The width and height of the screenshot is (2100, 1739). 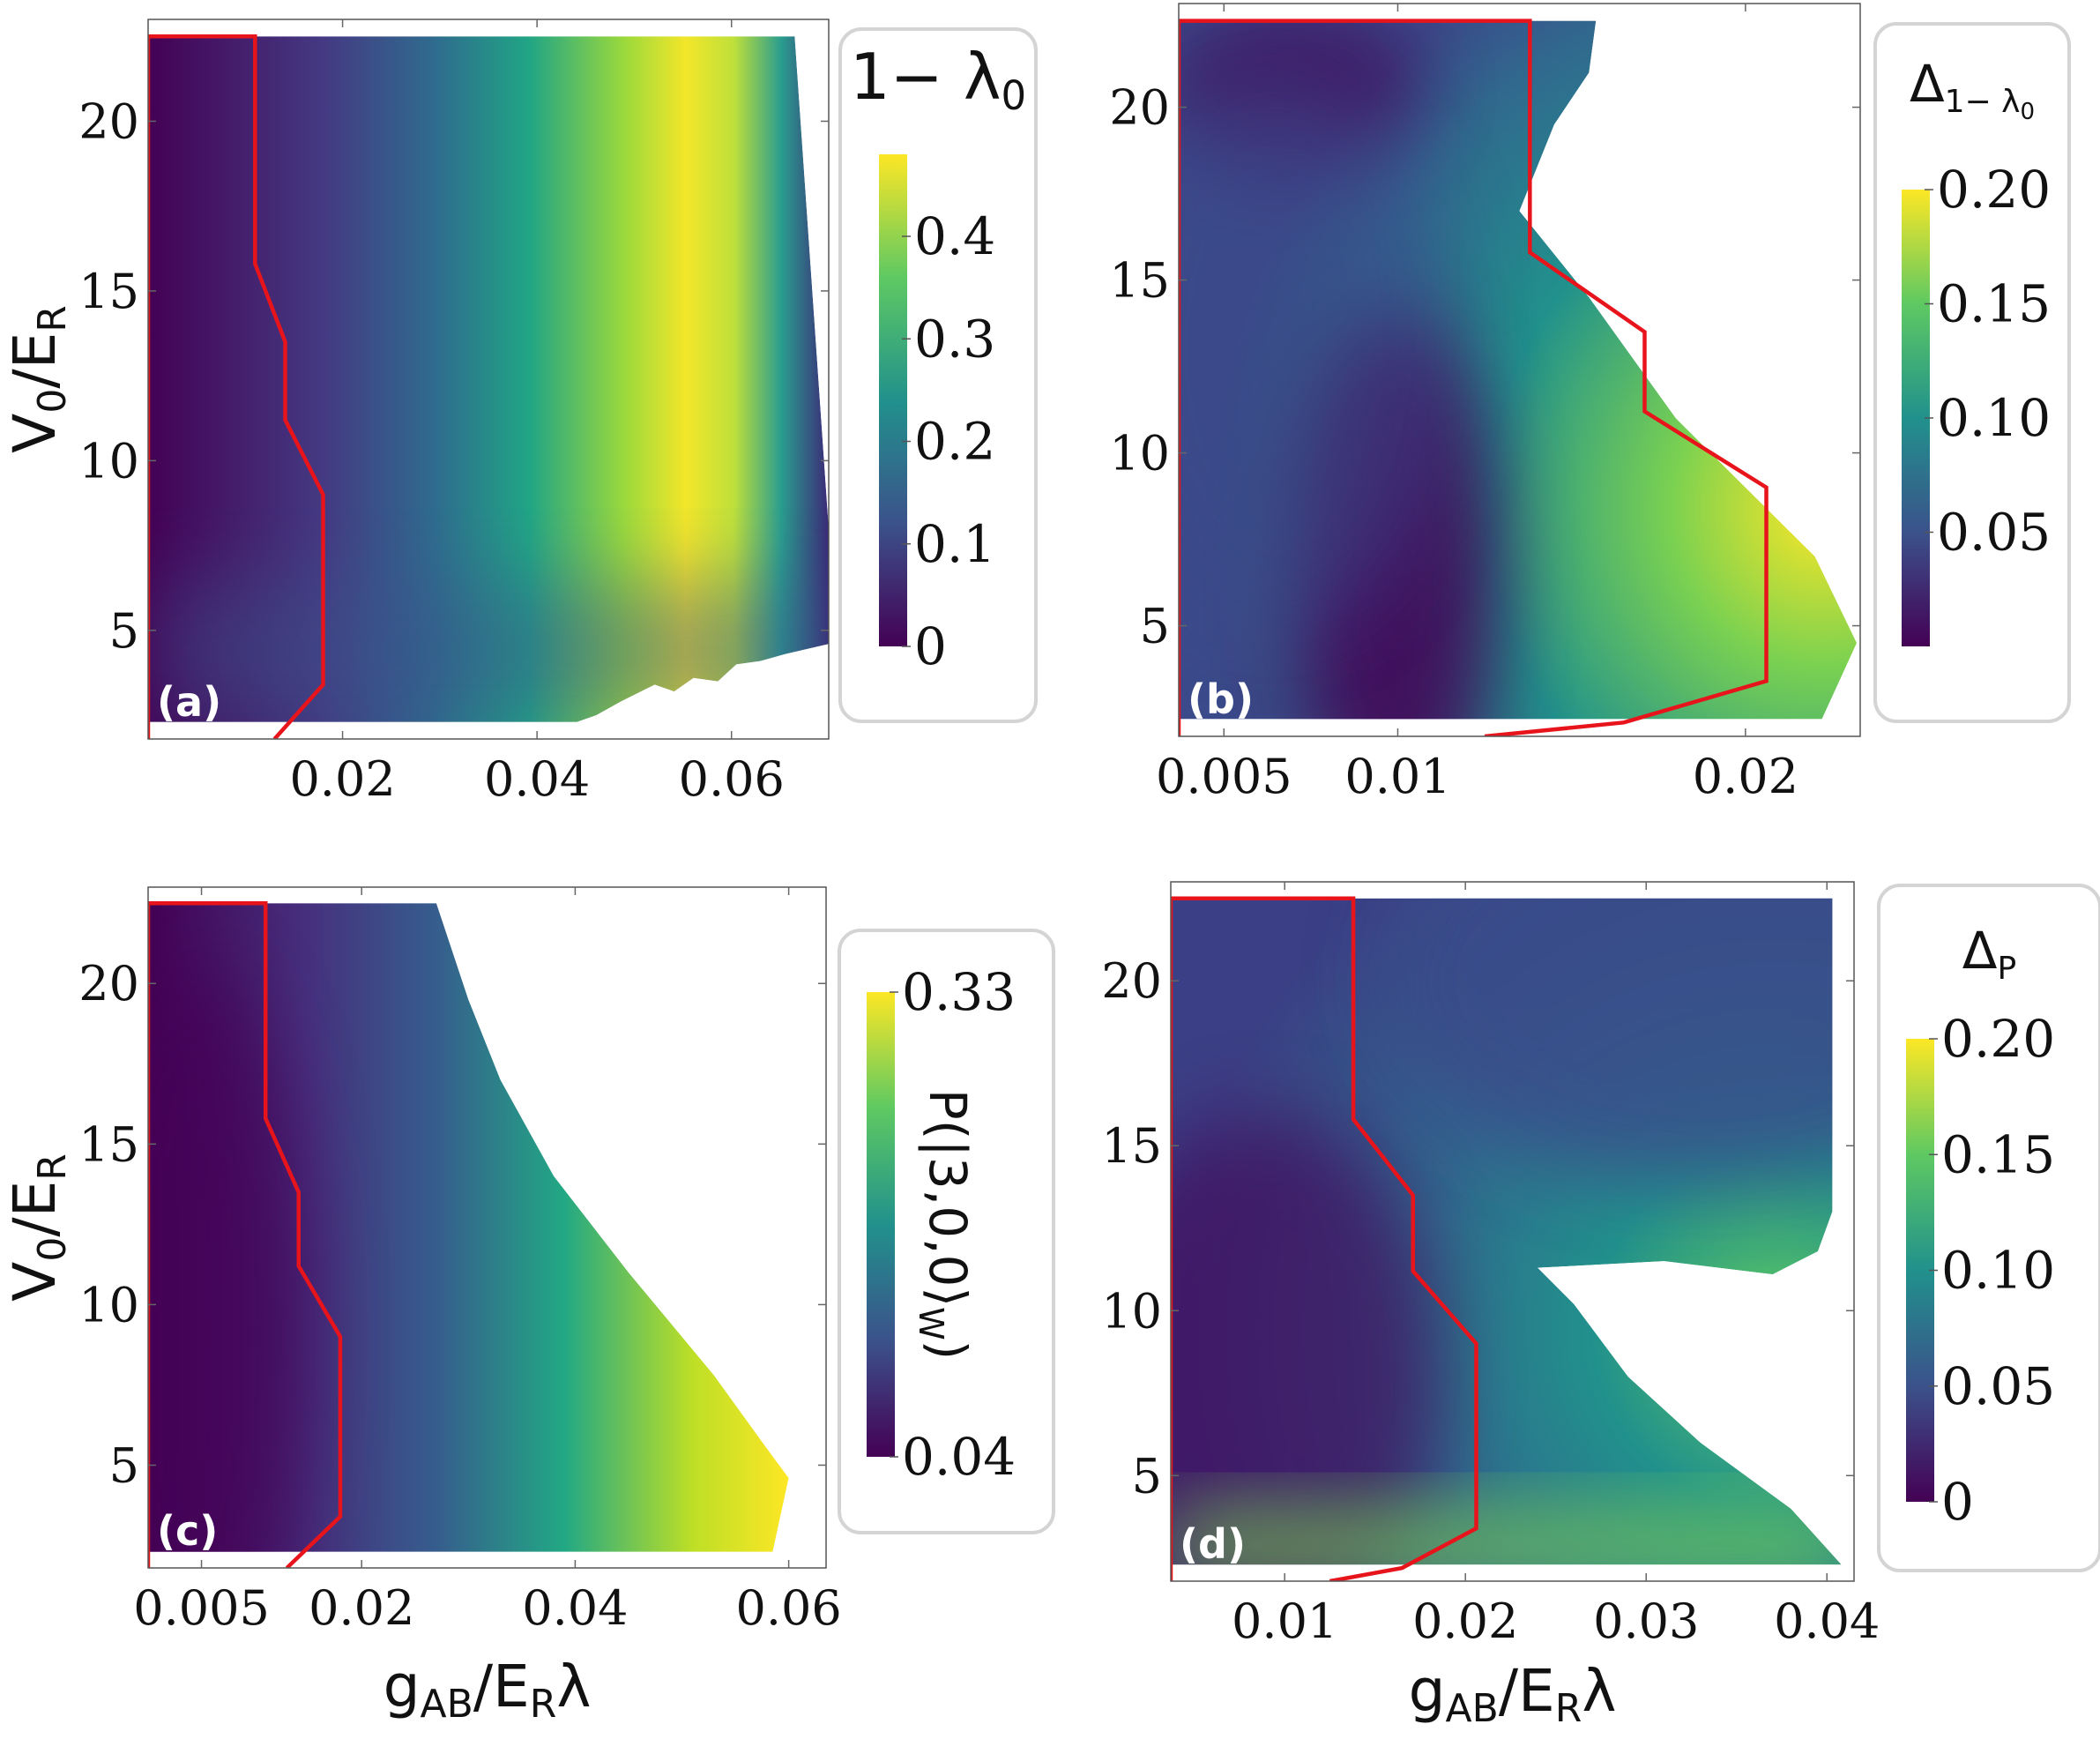 I want to click on colorbar-title: 1− λ0, so click(x=938, y=79).